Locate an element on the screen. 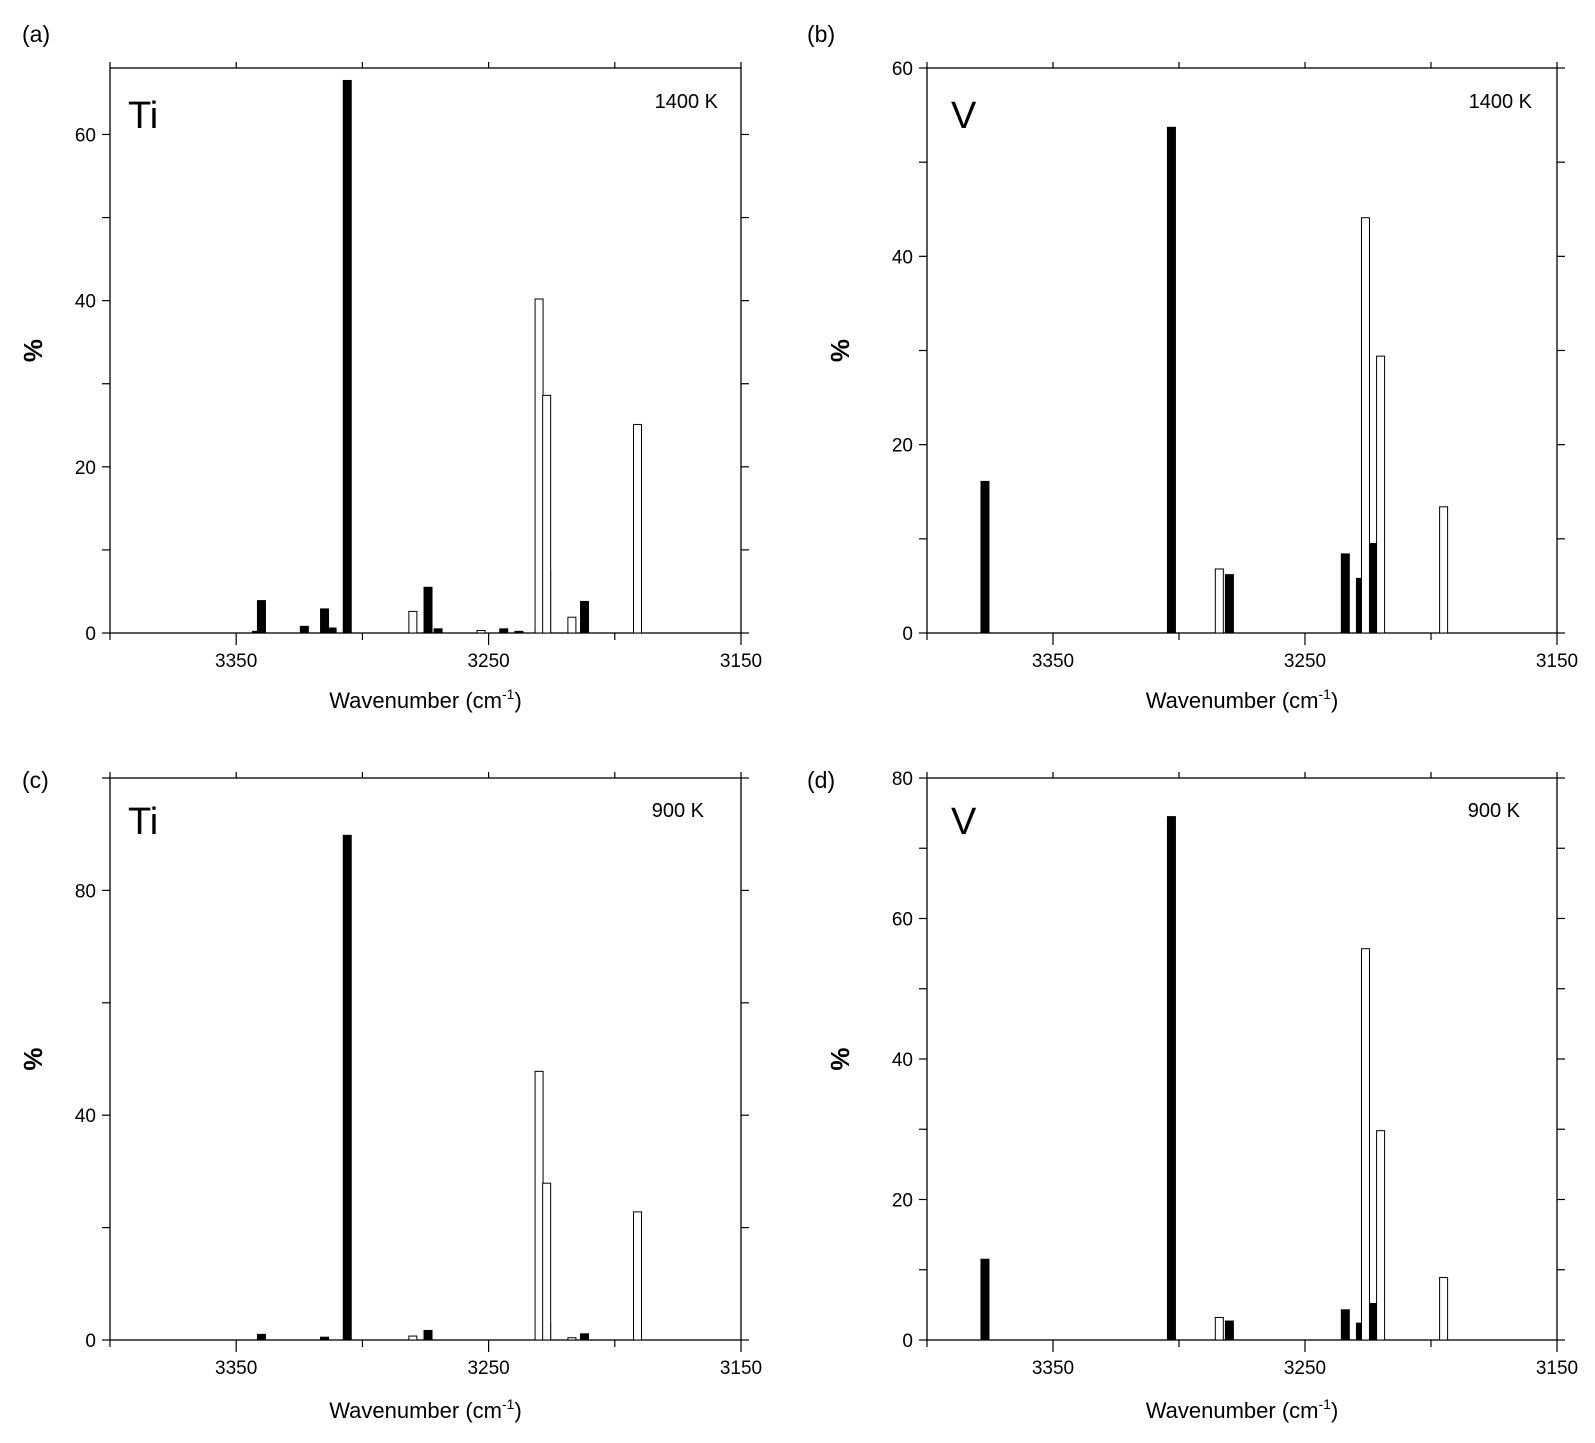  panel-letter: (d) is located at coordinates (821, 780).